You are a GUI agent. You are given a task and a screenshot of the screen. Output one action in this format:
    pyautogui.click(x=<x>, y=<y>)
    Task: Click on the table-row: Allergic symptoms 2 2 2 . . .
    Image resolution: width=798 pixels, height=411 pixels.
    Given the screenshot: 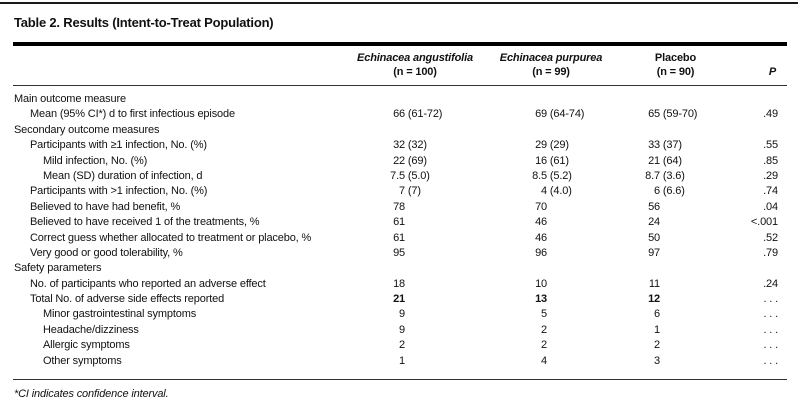 What is the action you would take?
    pyautogui.click(x=399, y=345)
    